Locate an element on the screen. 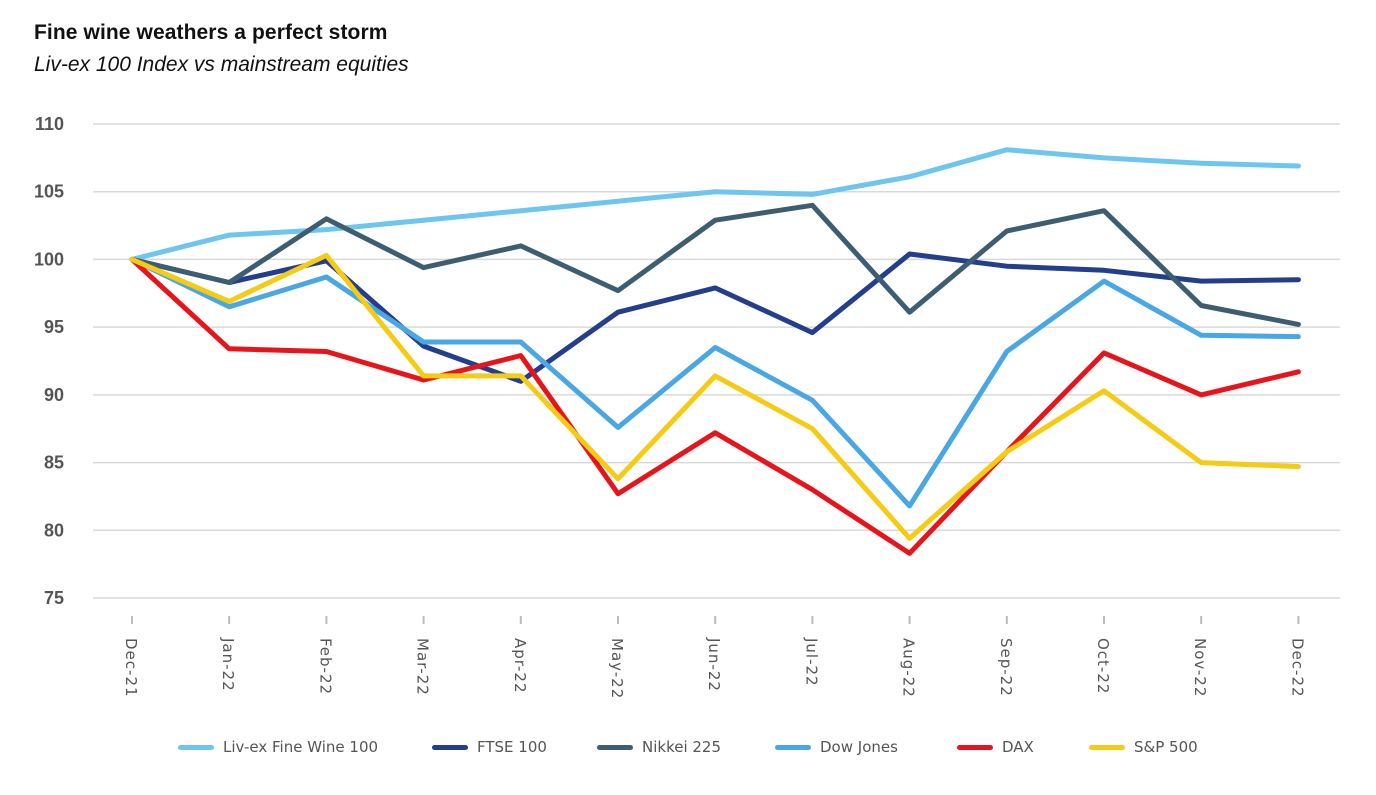 The height and width of the screenshot is (795, 1376). y-tick-label: 80 is located at coordinates (54, 530).